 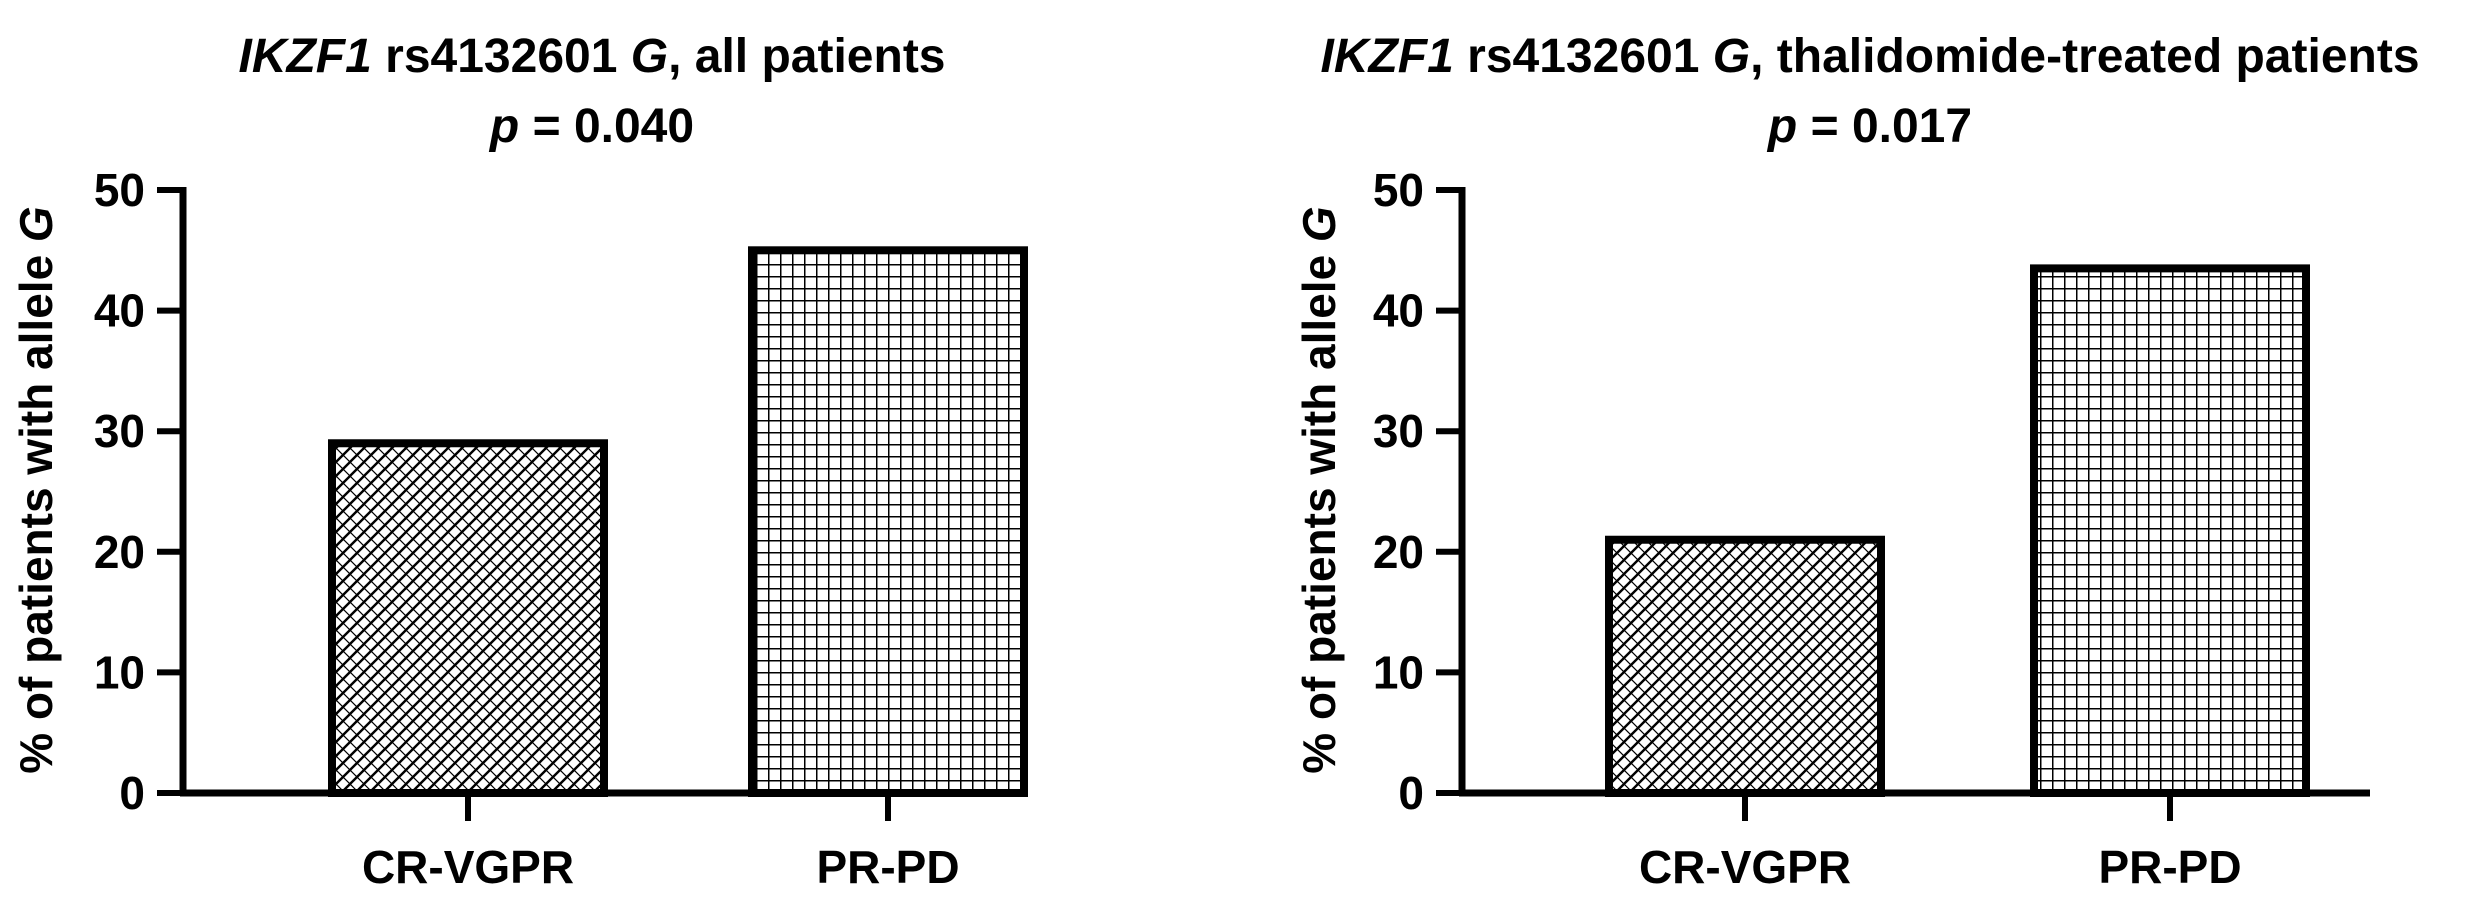 What do you see at coordinates (36, 508) in the screenshot?
I see `ylabel-text-1: % of patients with allele` at bounding box center [36, 508].